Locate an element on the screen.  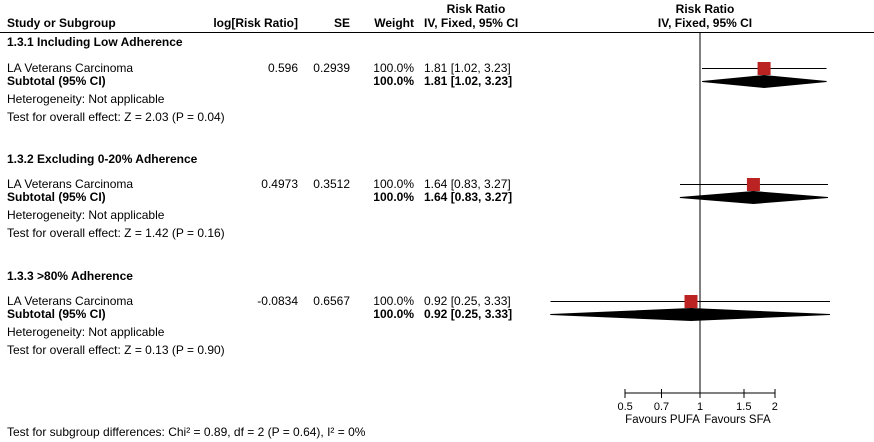
study-log-rr: 0.596 is located at coordinates (282, 68).